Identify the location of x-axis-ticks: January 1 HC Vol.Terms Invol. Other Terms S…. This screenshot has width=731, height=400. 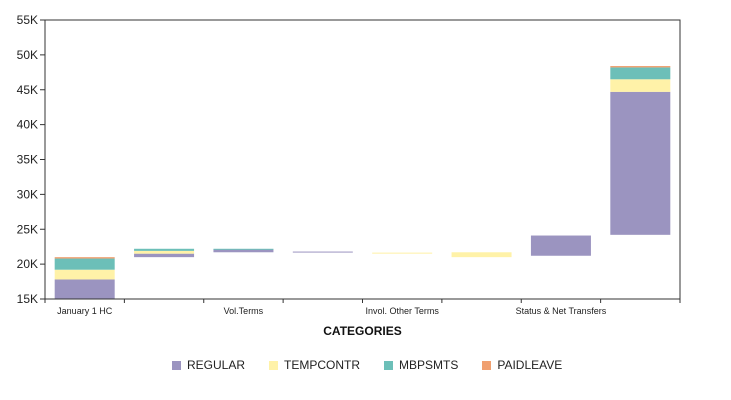
(362, 307).